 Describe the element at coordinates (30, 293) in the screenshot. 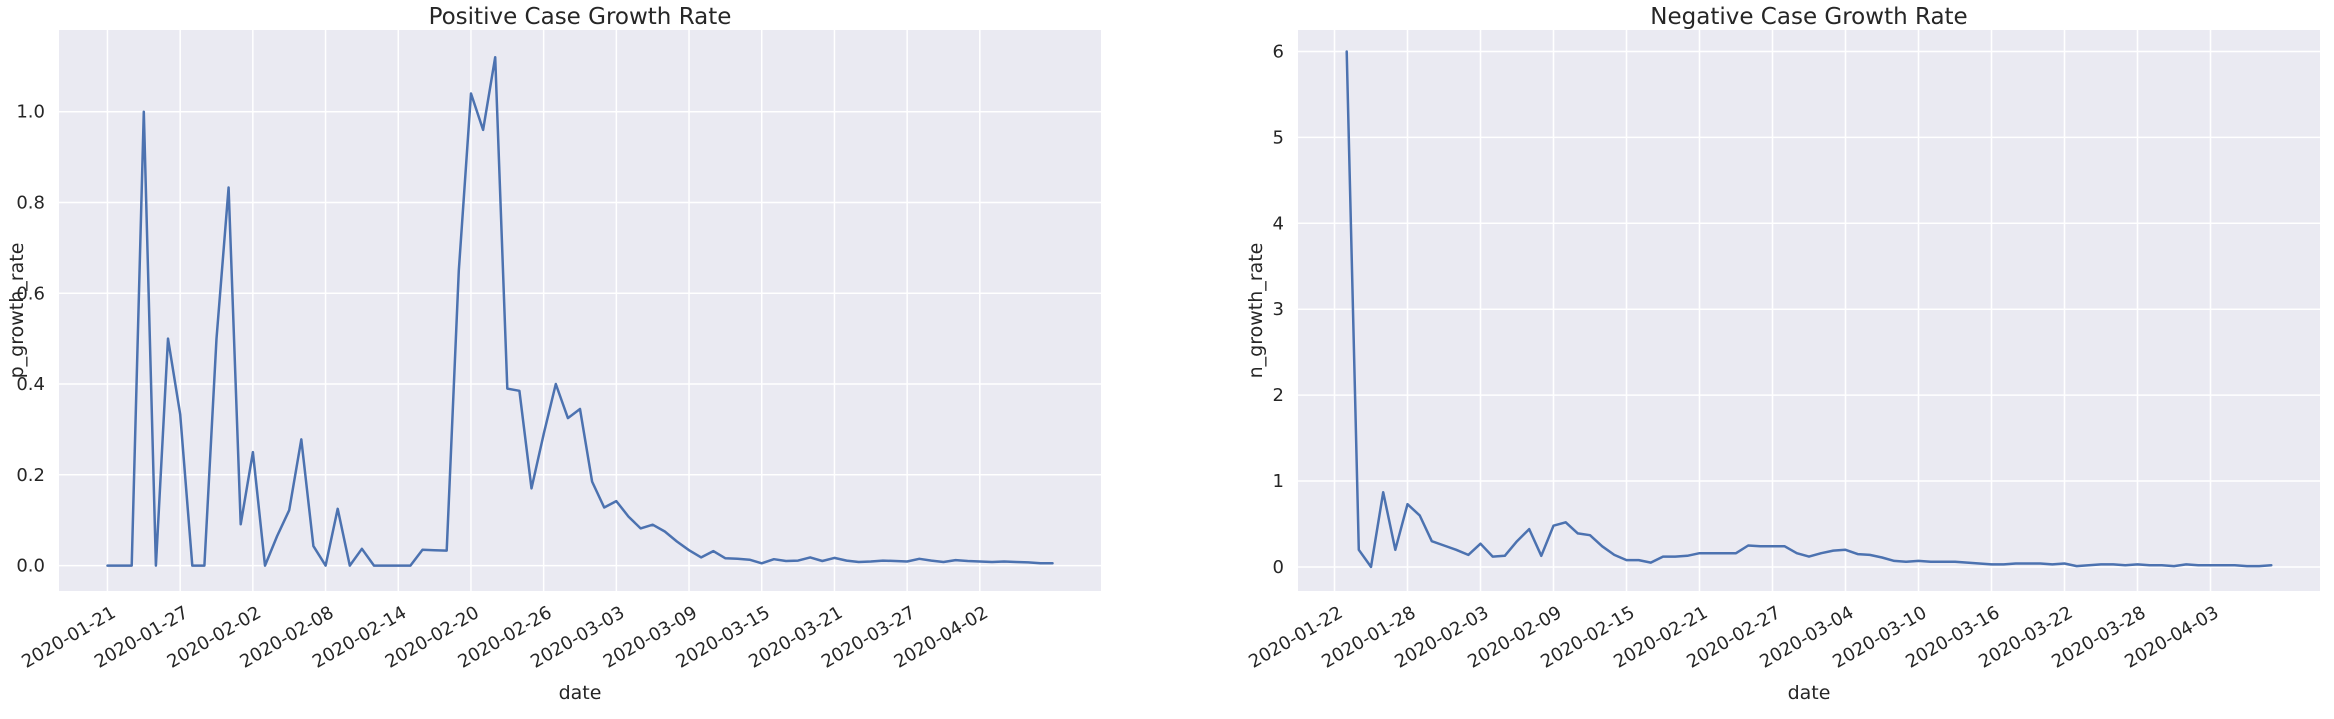

I see `y-tick-label: 0.6` at that location.